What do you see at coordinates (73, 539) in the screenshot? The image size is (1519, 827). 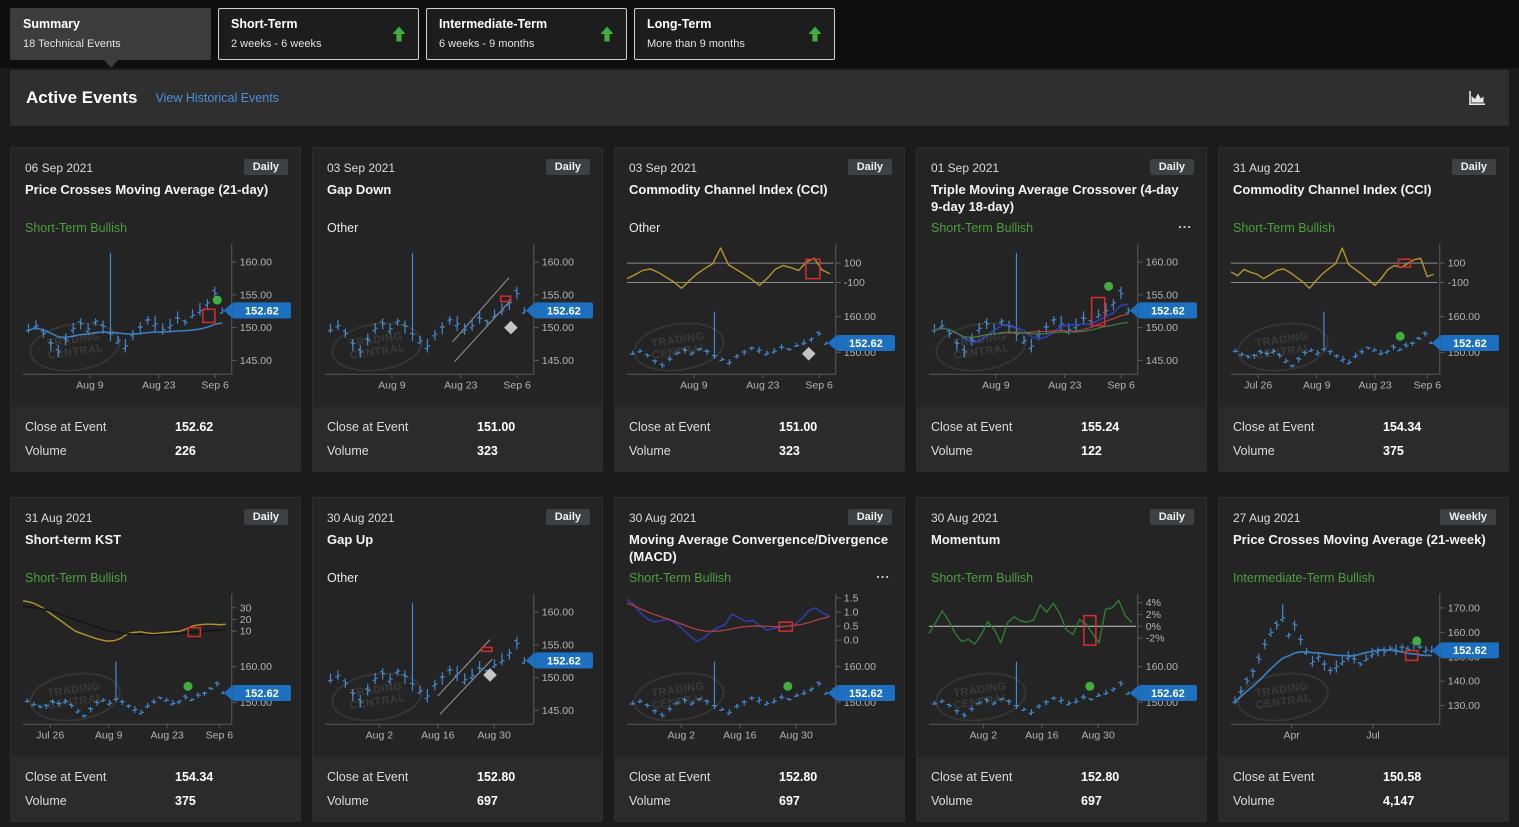 I see `event-title: Short-term KST` at bounding box center [73, 539].